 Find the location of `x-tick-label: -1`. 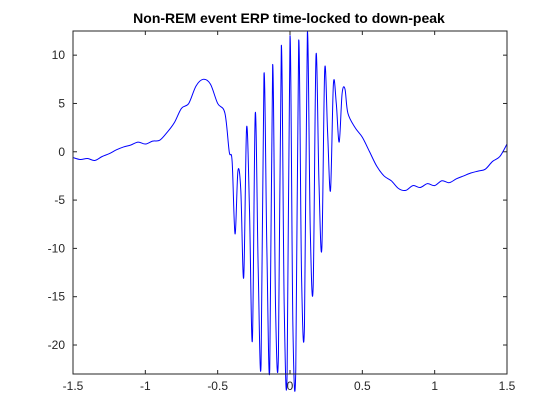

x-tick-label: -1 is located at coordinates (145, 386).